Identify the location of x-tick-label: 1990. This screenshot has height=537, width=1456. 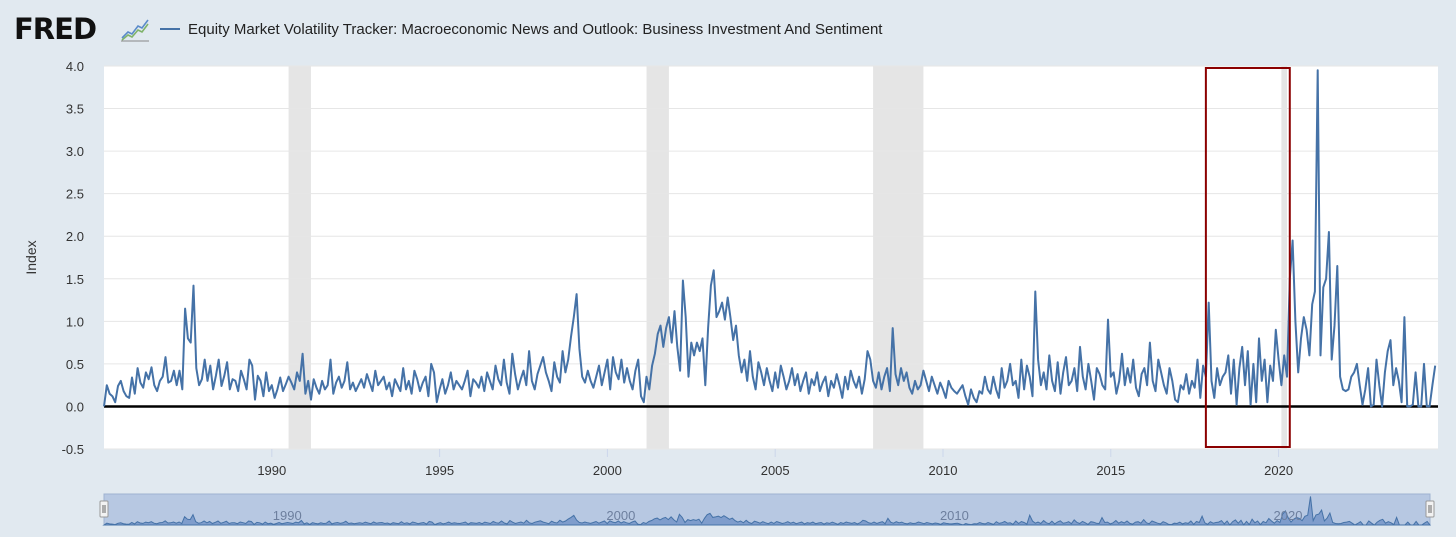
(271, 470).